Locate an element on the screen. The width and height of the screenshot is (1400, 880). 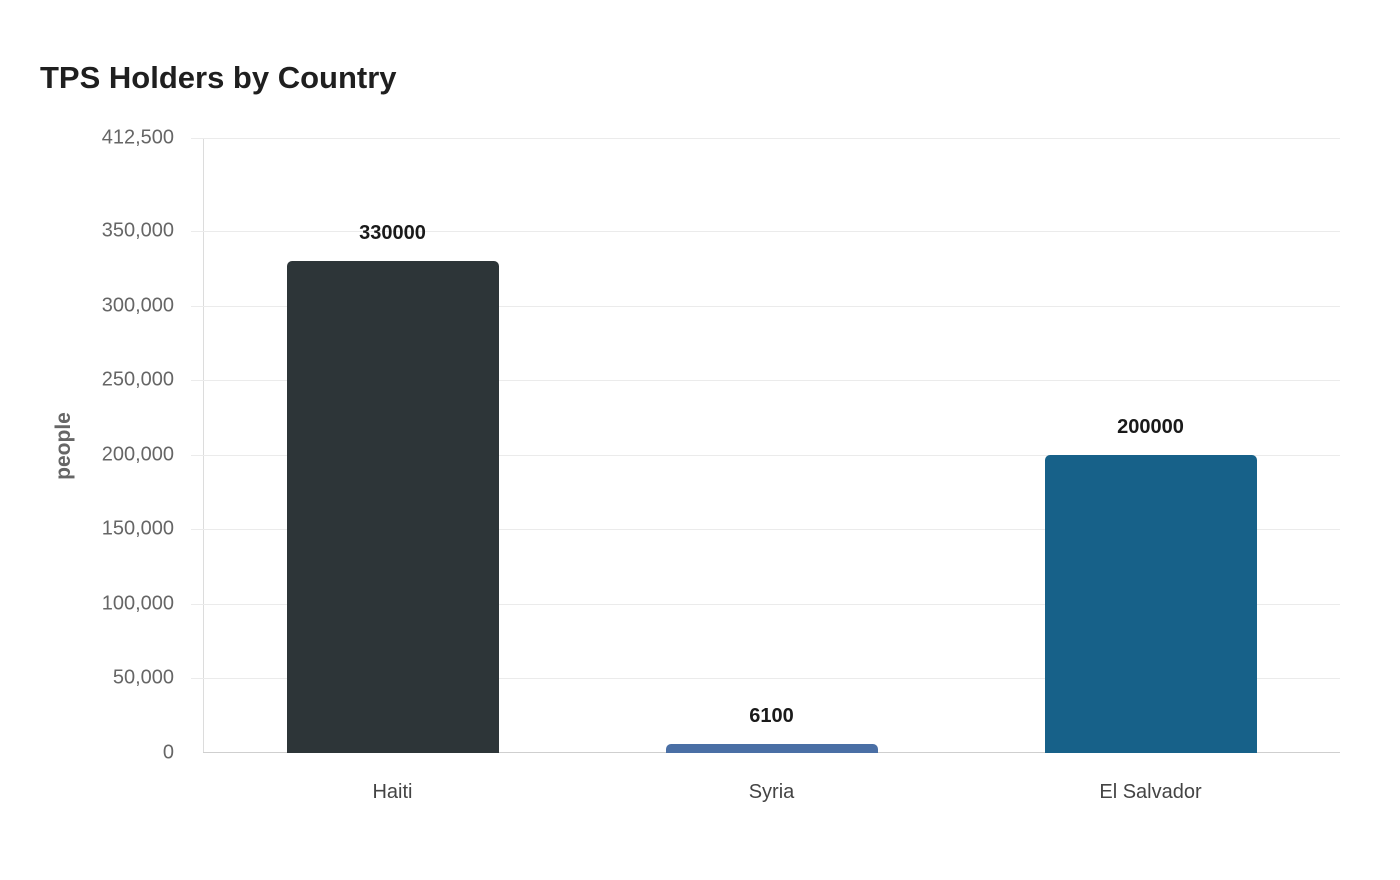
bar-el-salvador is located at coordinates (1150, 603).